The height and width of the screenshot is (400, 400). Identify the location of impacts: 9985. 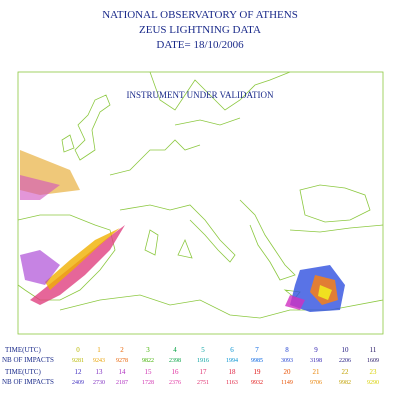
(257, 361).